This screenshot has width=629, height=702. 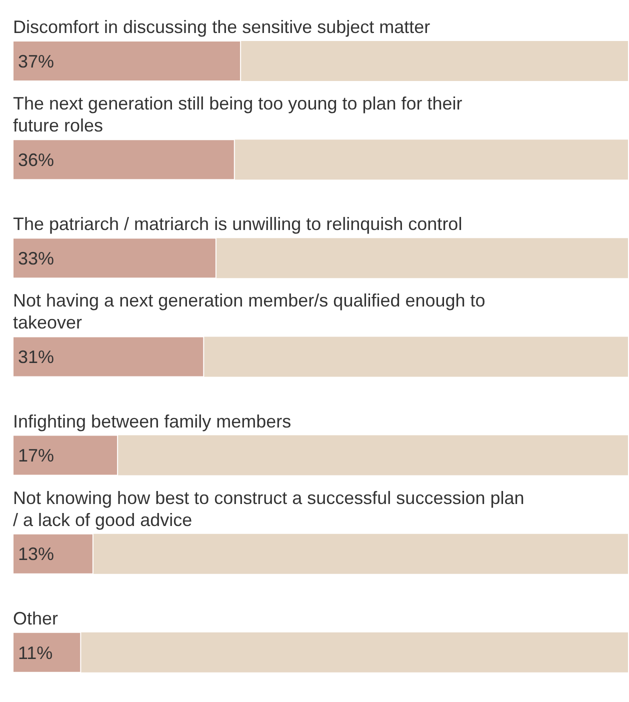 What do you see at coordinates (152, 421) in the screenshot?
I see `y-tick-label: Infighting between family members` at bounding box center [152, 421].